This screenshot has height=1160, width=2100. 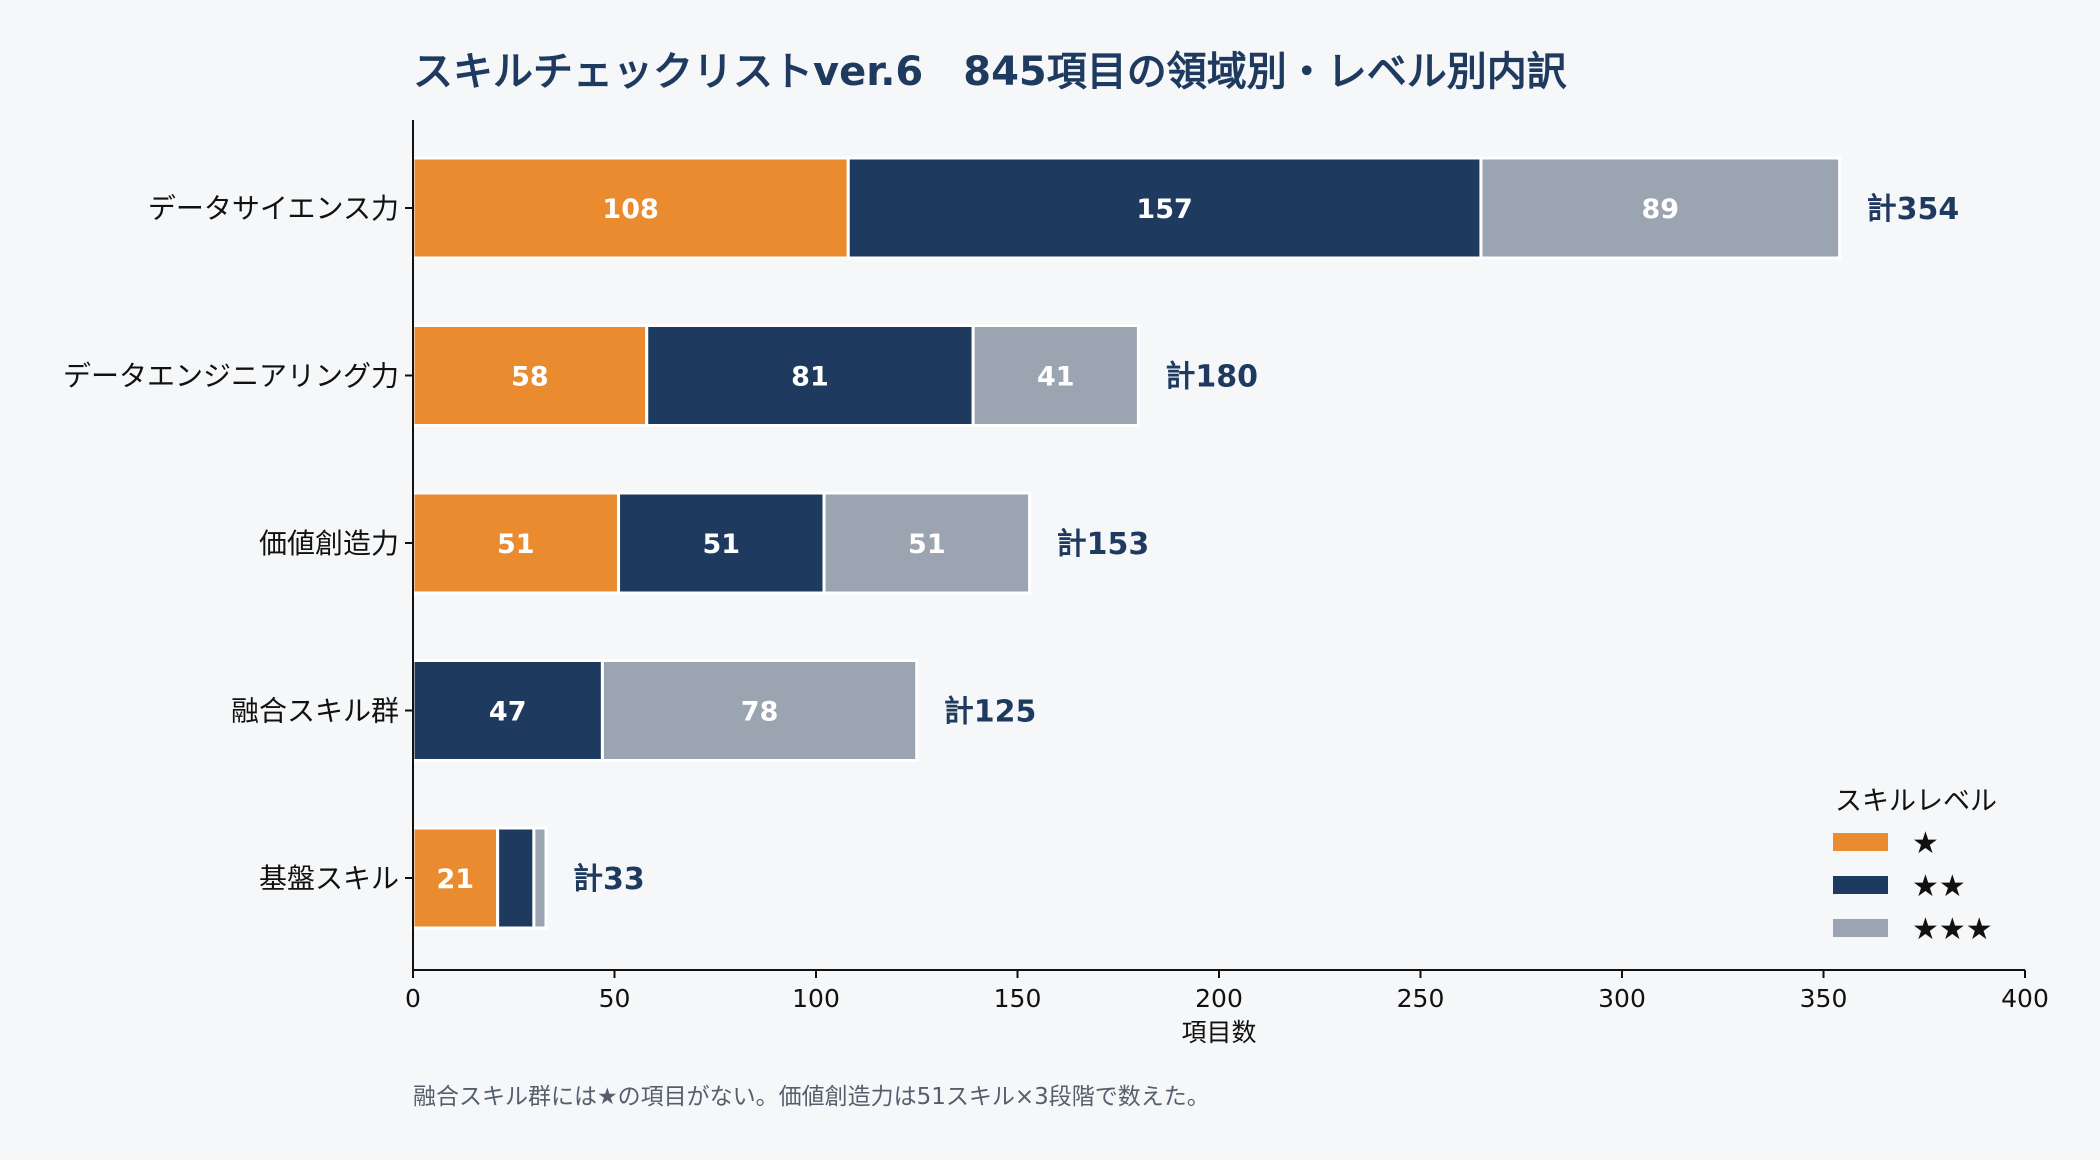 What do you see at coordinates (1018, 998) in the screenshot?
I see `x-tick-label: 150` at bounding box center [1018, 998].